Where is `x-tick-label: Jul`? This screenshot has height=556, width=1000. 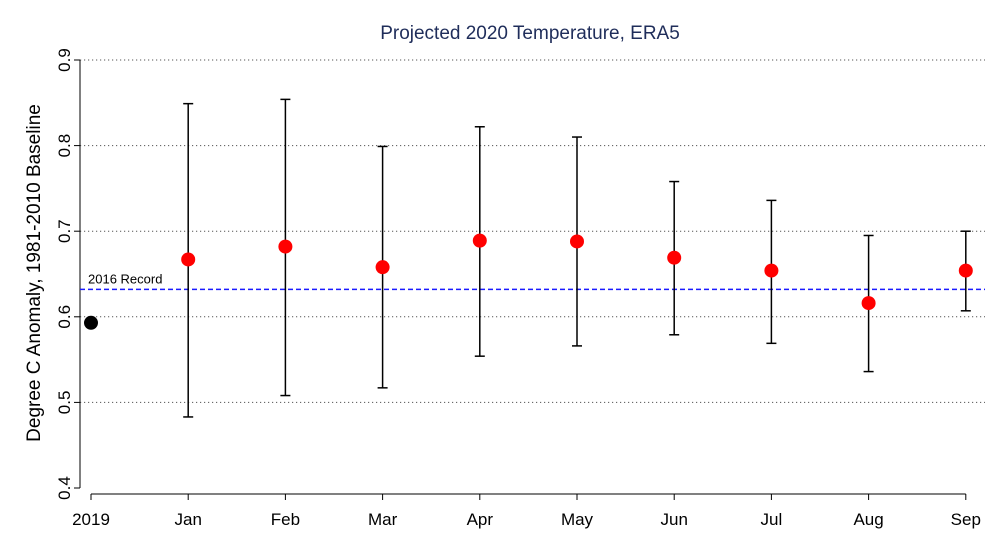
x-tick-label: Jul is located at coordinates (772, 519).